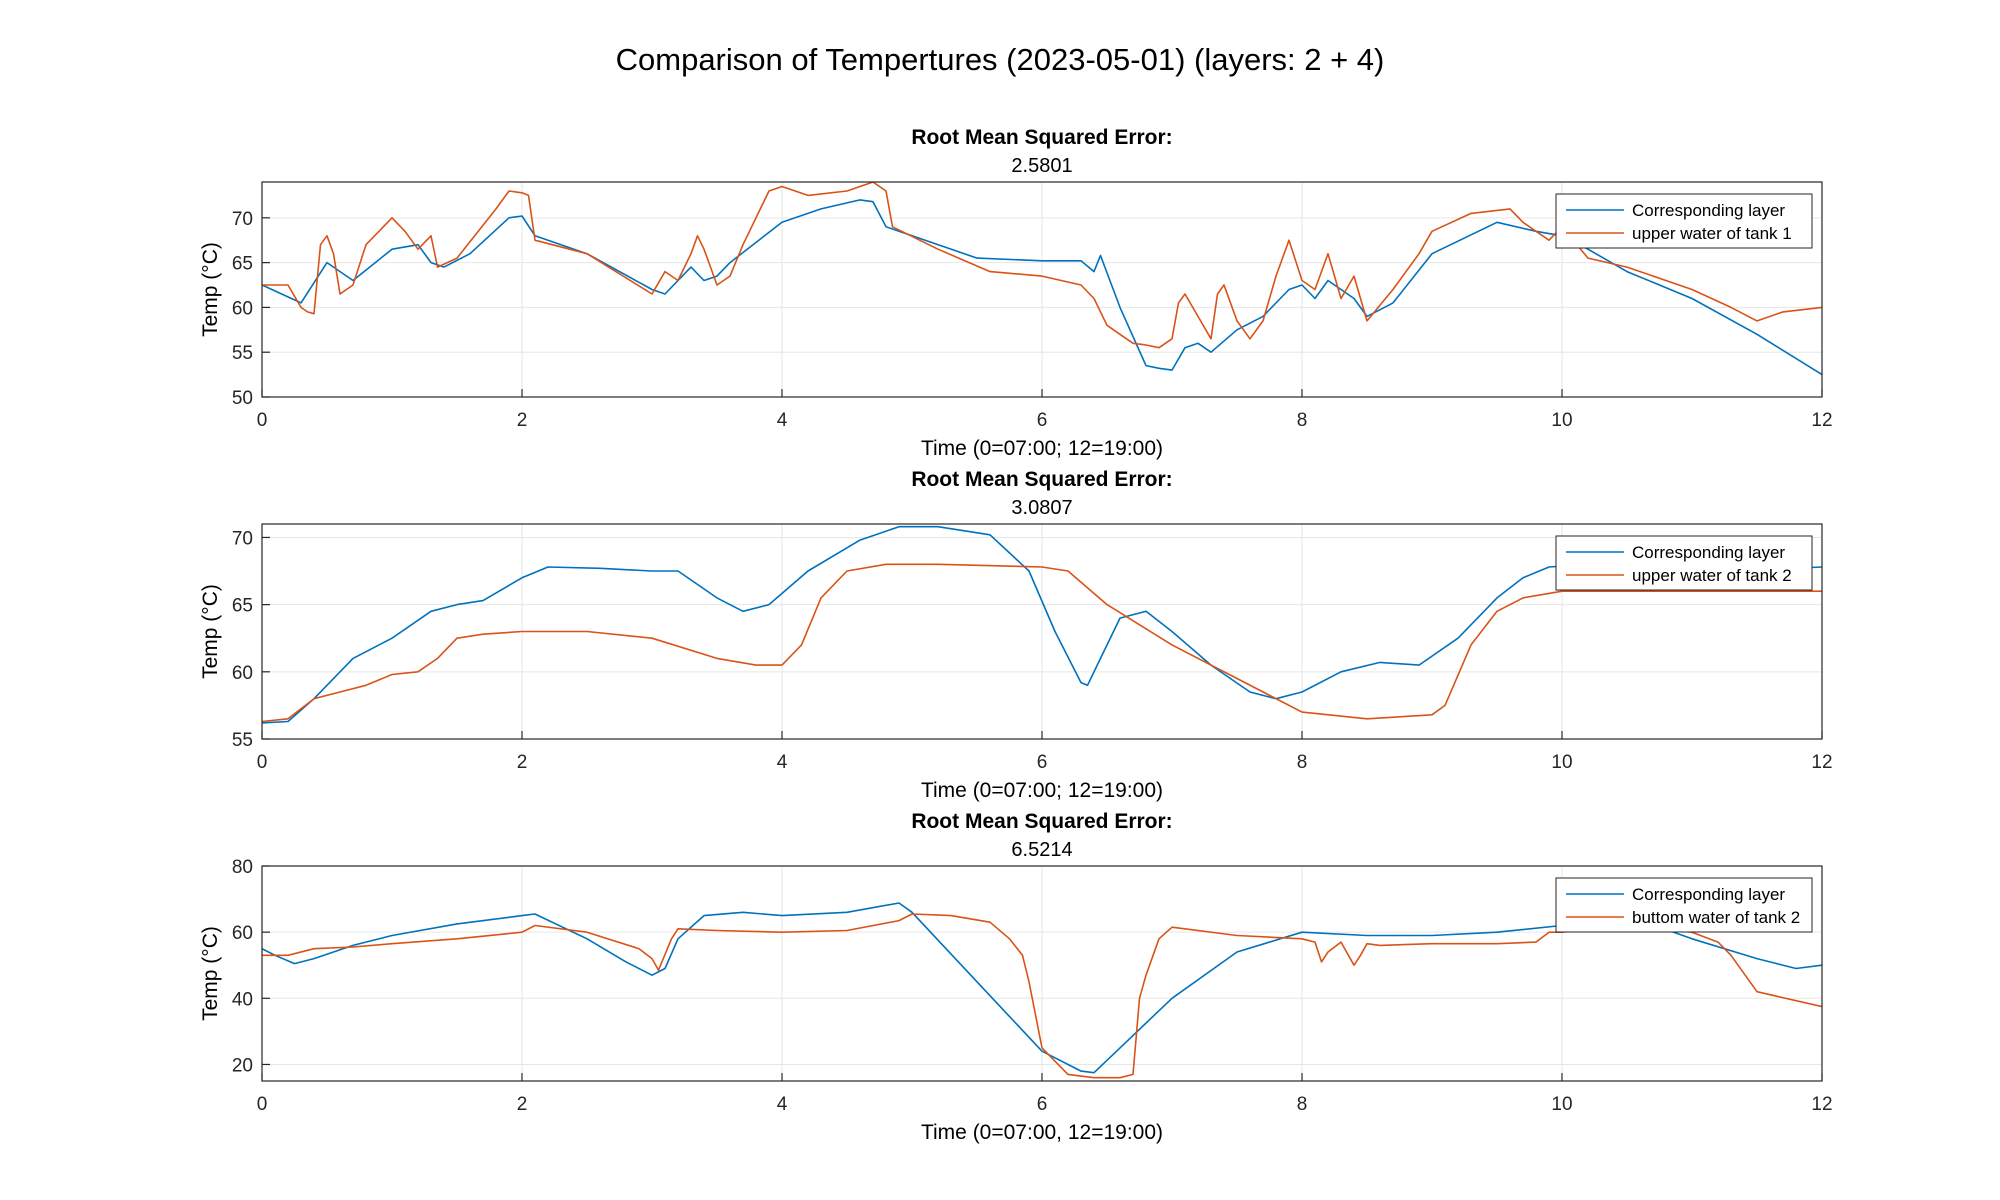 This screenshot has width=2000, height=1200. What do you see at coordinates (1041, 166) in the screenshot?
I see `rmse-value: 2.5801` at bounding box center [1041, 166].